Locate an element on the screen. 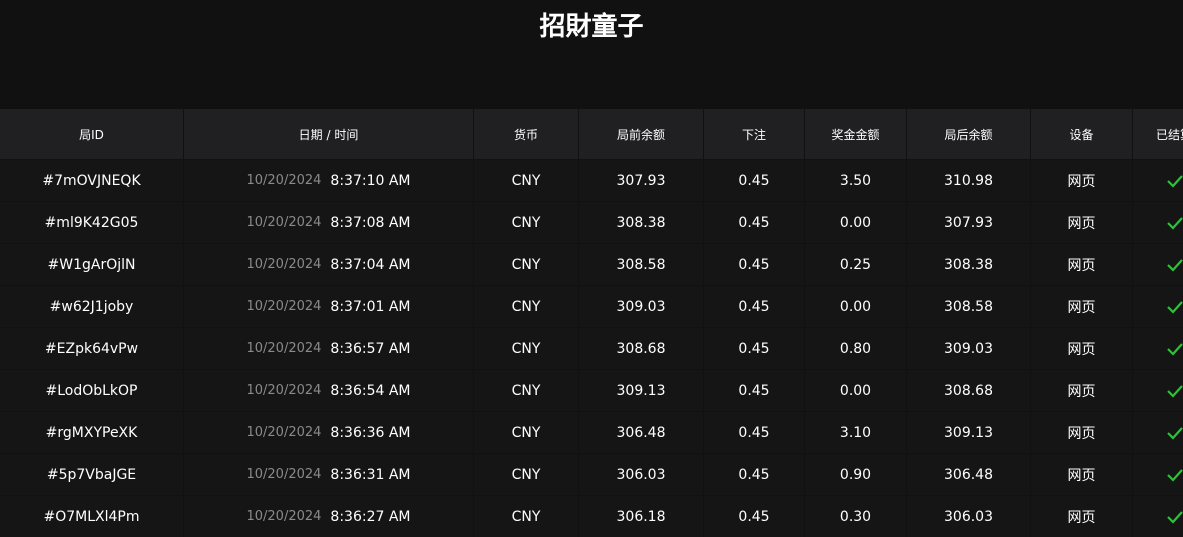  cell-text: 306.48 is located at coordinates (641, 432).